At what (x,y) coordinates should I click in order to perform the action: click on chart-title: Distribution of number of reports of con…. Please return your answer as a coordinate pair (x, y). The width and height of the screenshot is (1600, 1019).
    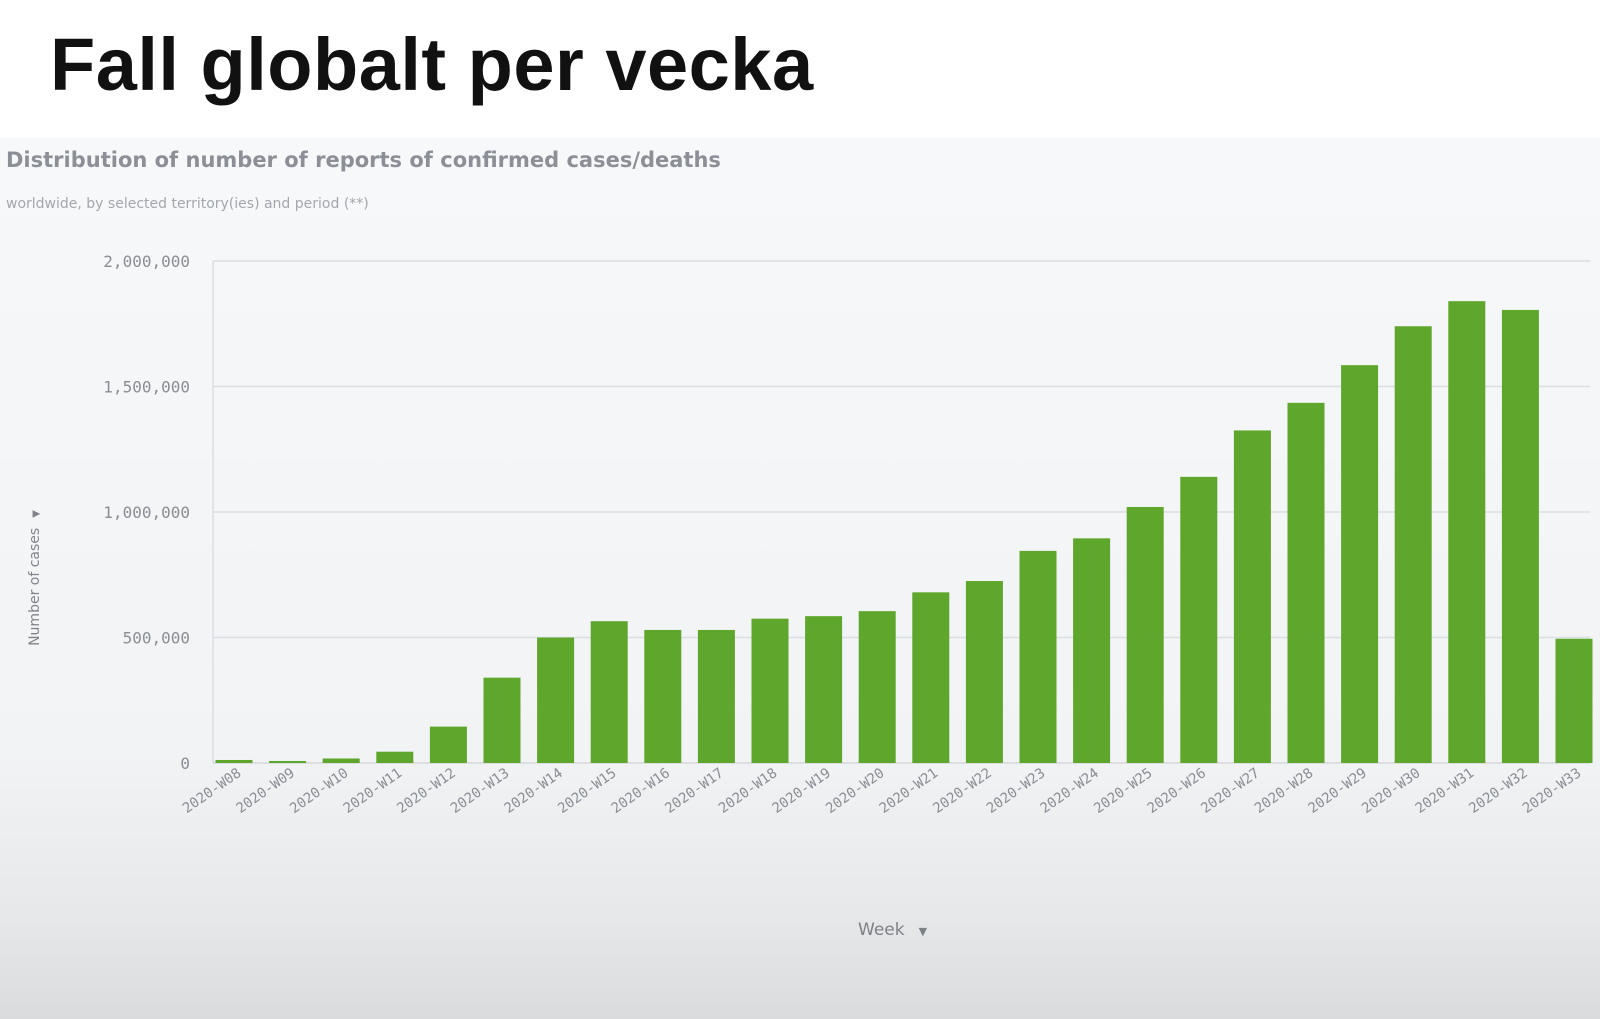
    Looking at the image, I should click on (363, 160).